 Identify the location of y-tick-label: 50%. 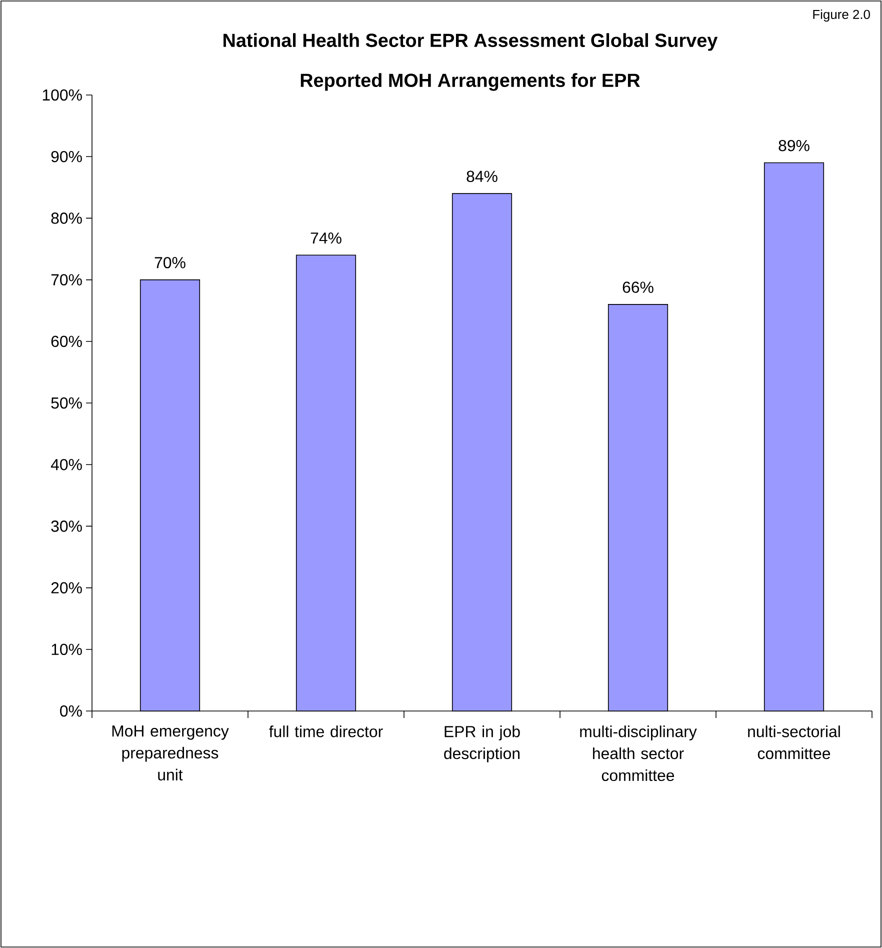
(66, 403).